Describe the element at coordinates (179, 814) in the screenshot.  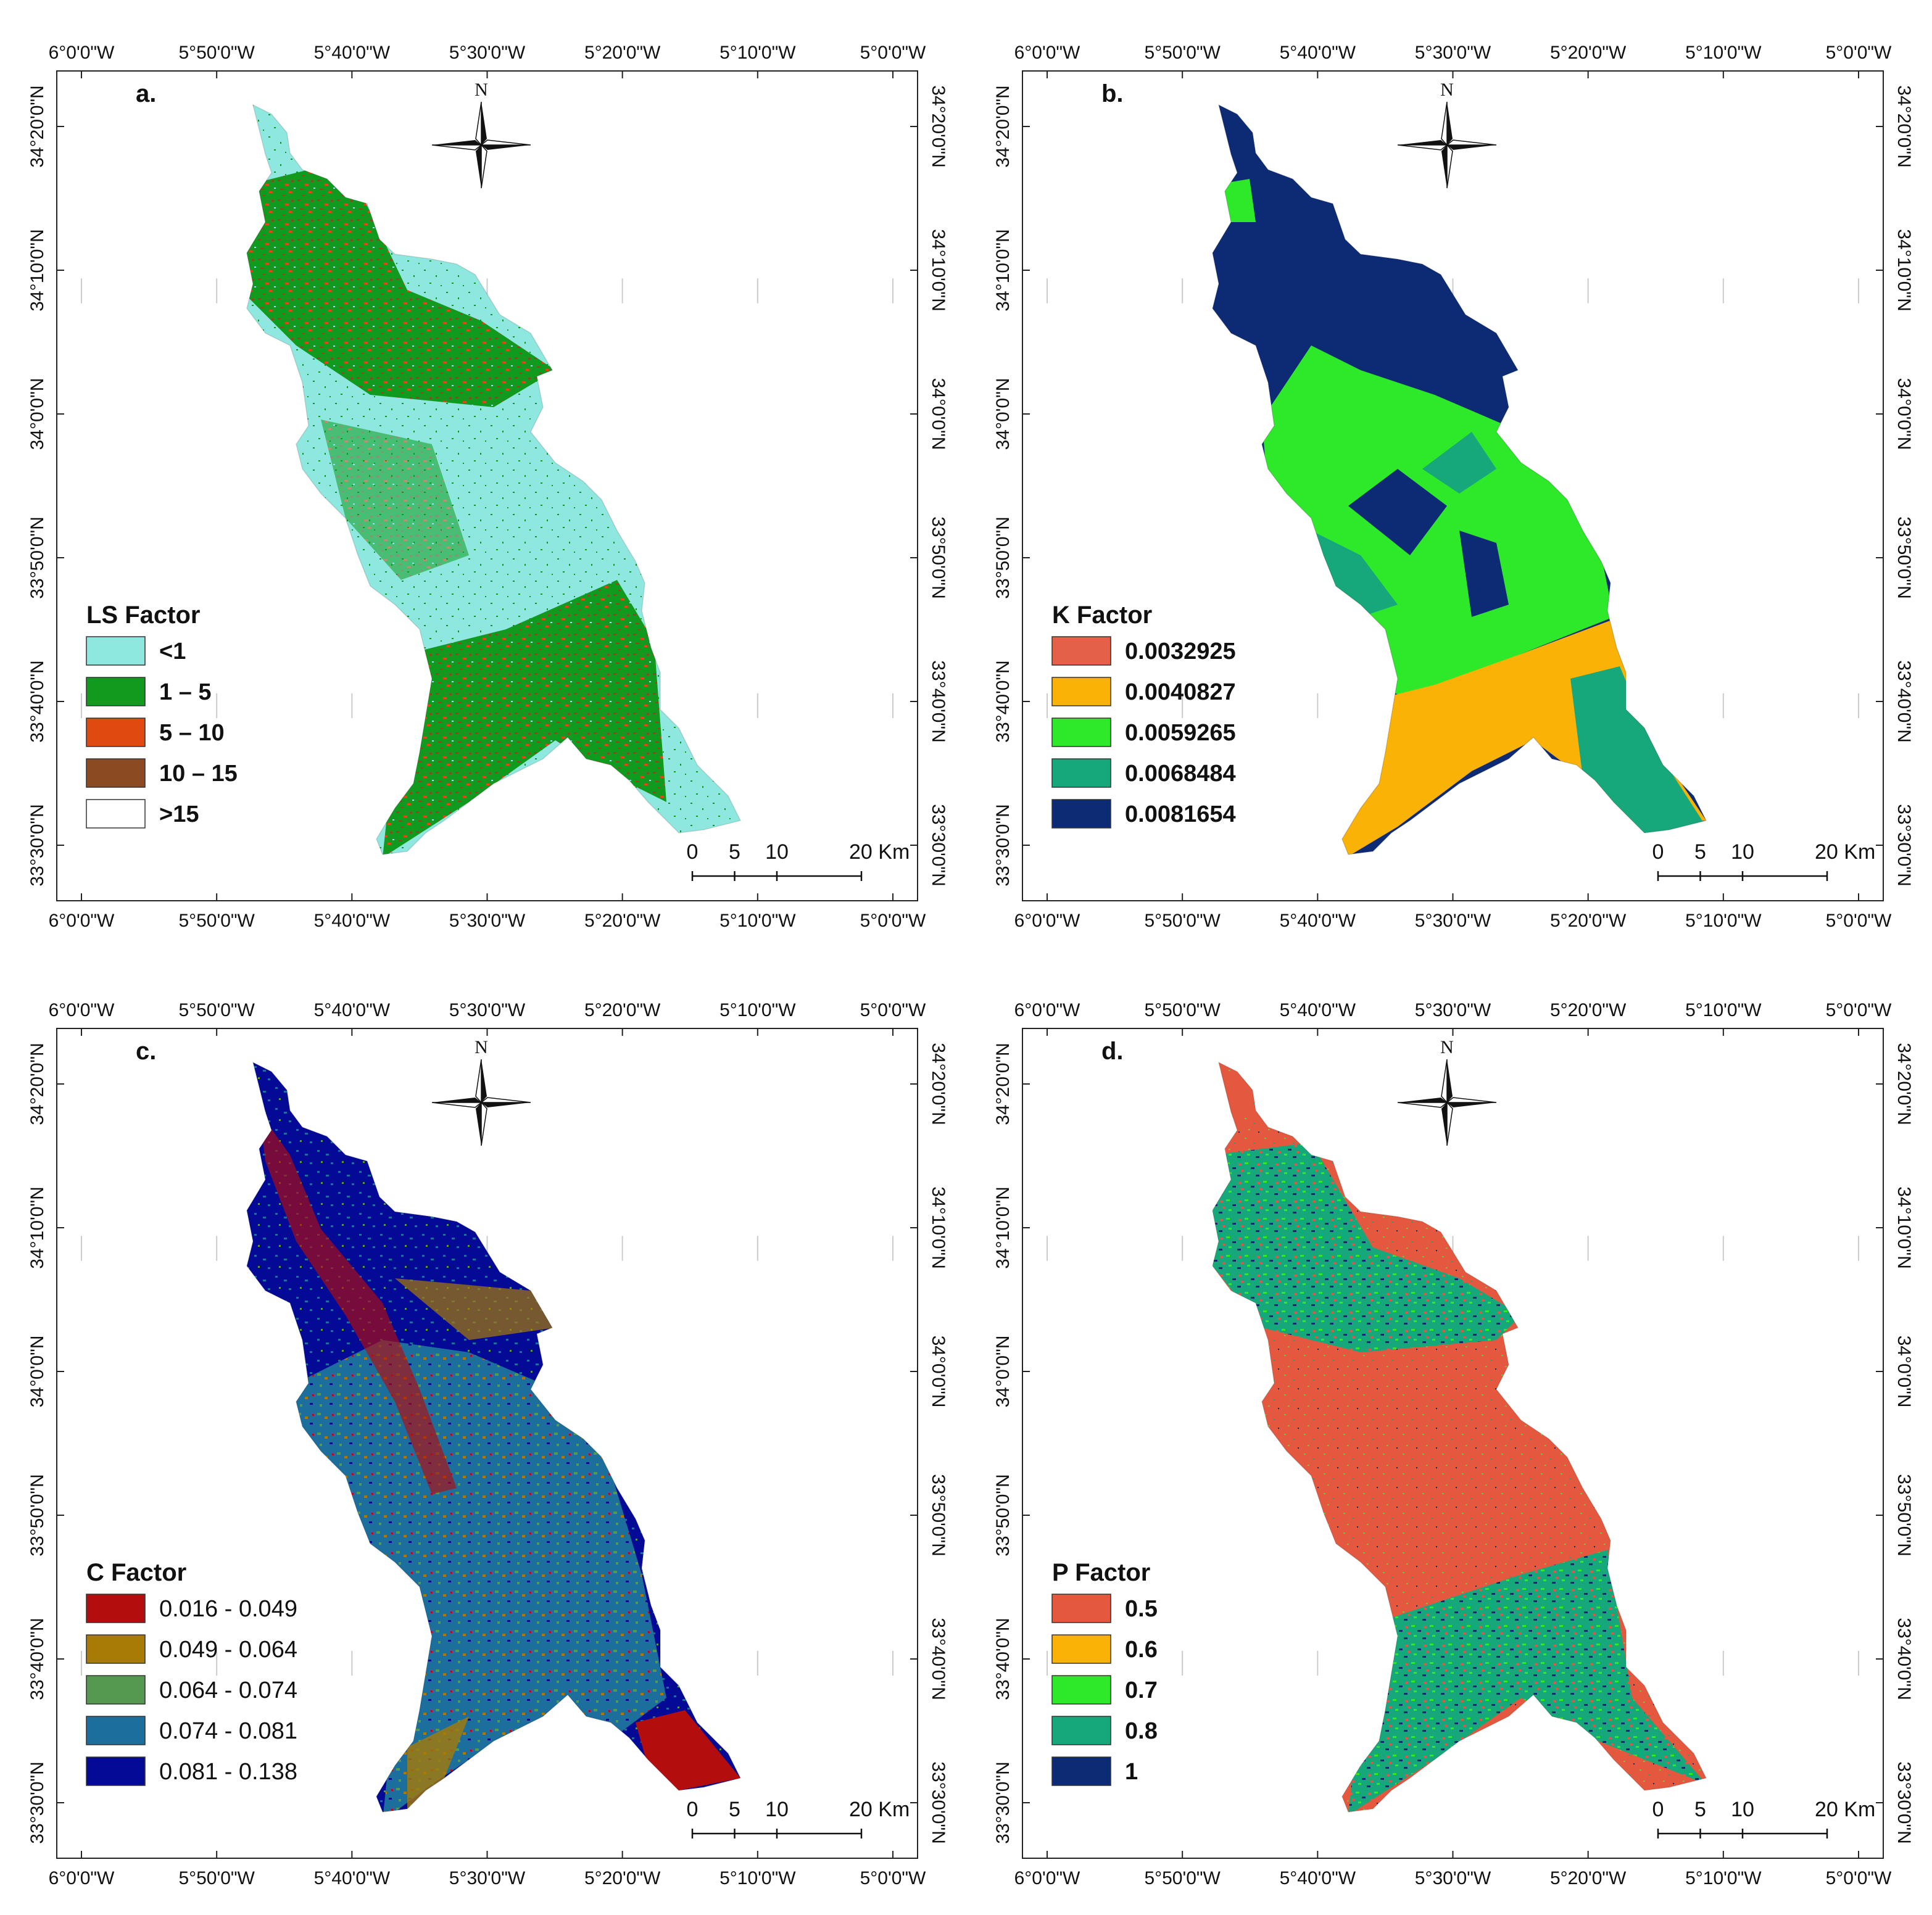
I see `legend-label: >15` at that location.